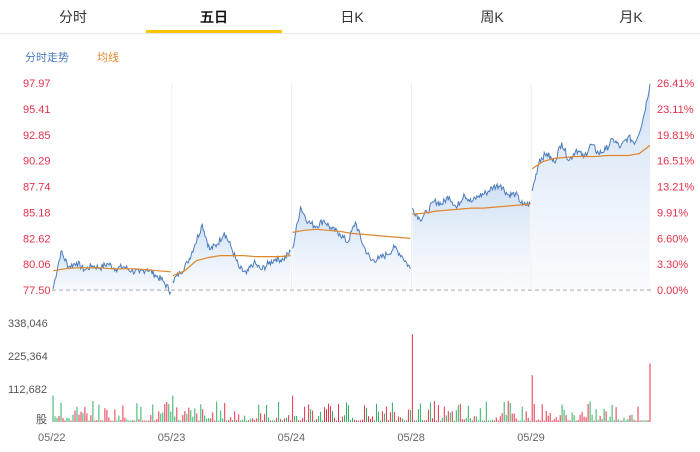 Image resolution: width=700 pixels, height=452 pixels. What do you see at coordinates (52, 438) in the screenshot?
I see `date-axis-tick: 05/22` at bounding box center [52, 438].